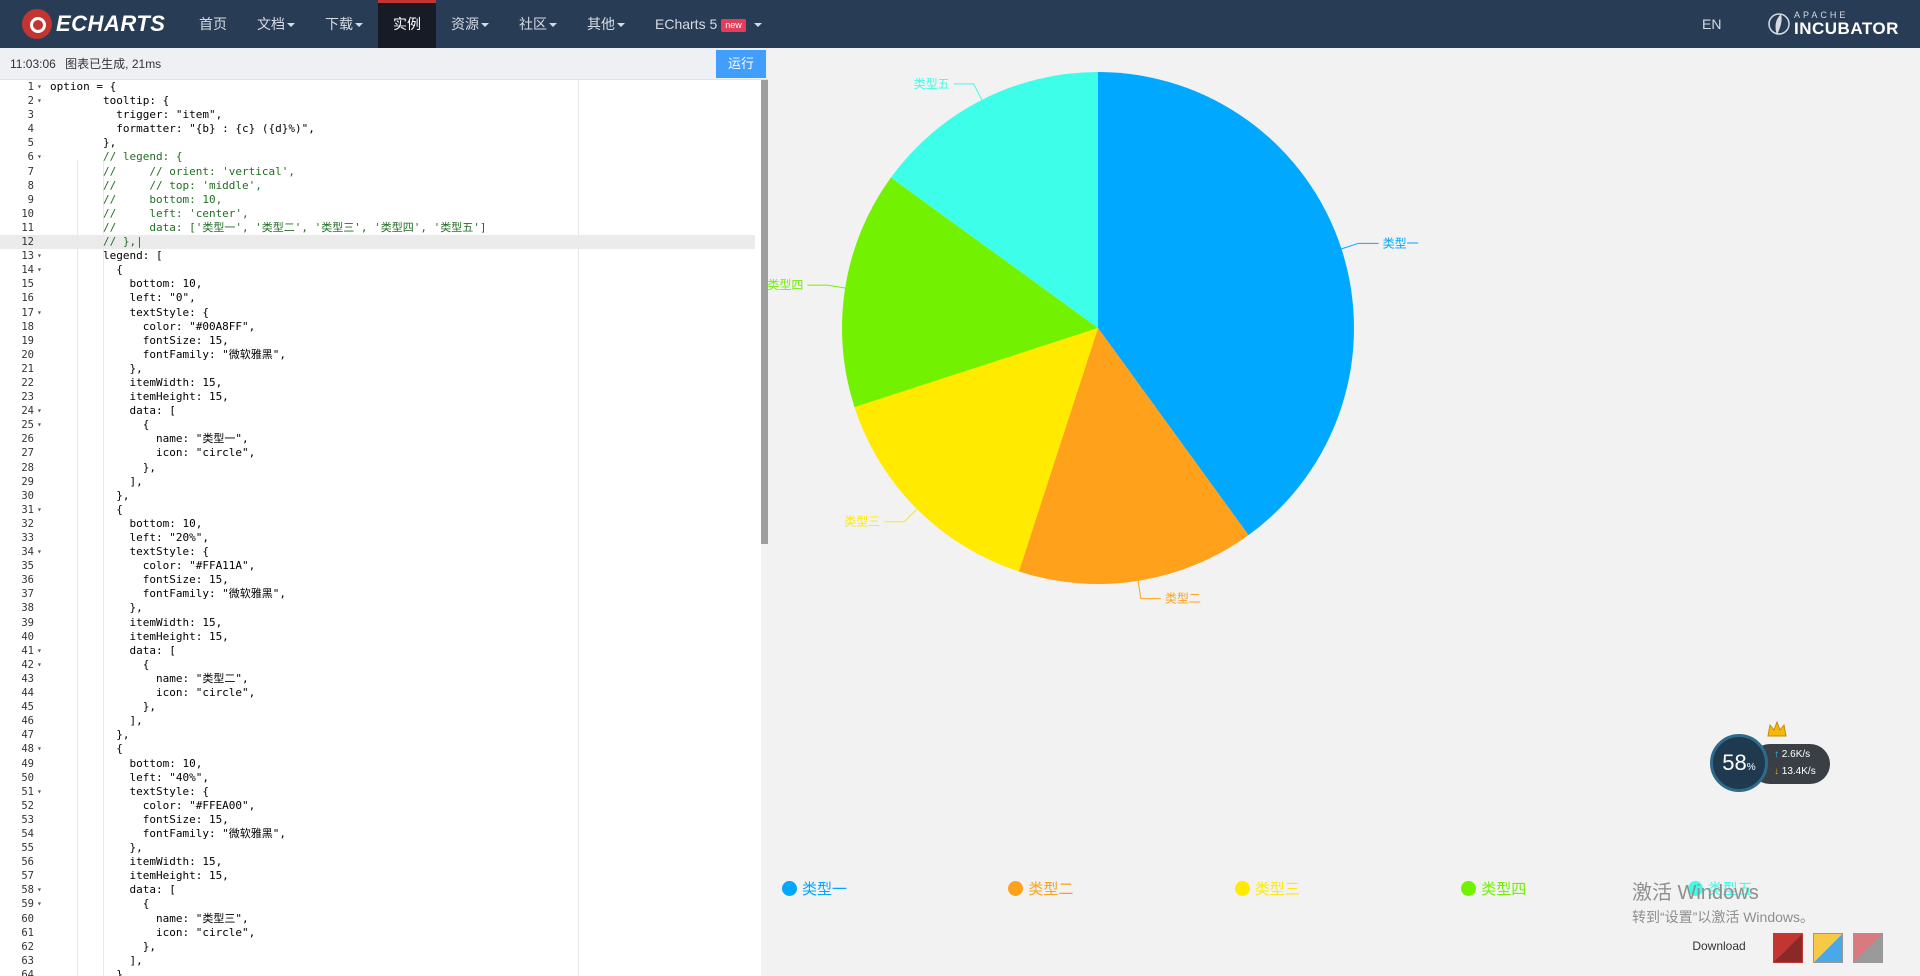  What do you see at coordinates (741, 64) in the screenshot?
I see `run-button: 运行` at bounding box center [741, 64].